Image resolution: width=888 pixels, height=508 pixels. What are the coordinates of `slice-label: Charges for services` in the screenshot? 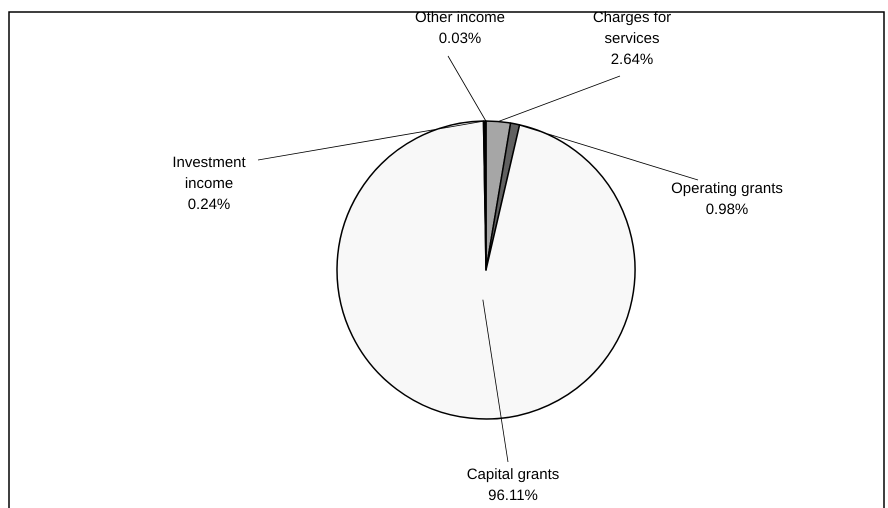 It's located at (632, 28).